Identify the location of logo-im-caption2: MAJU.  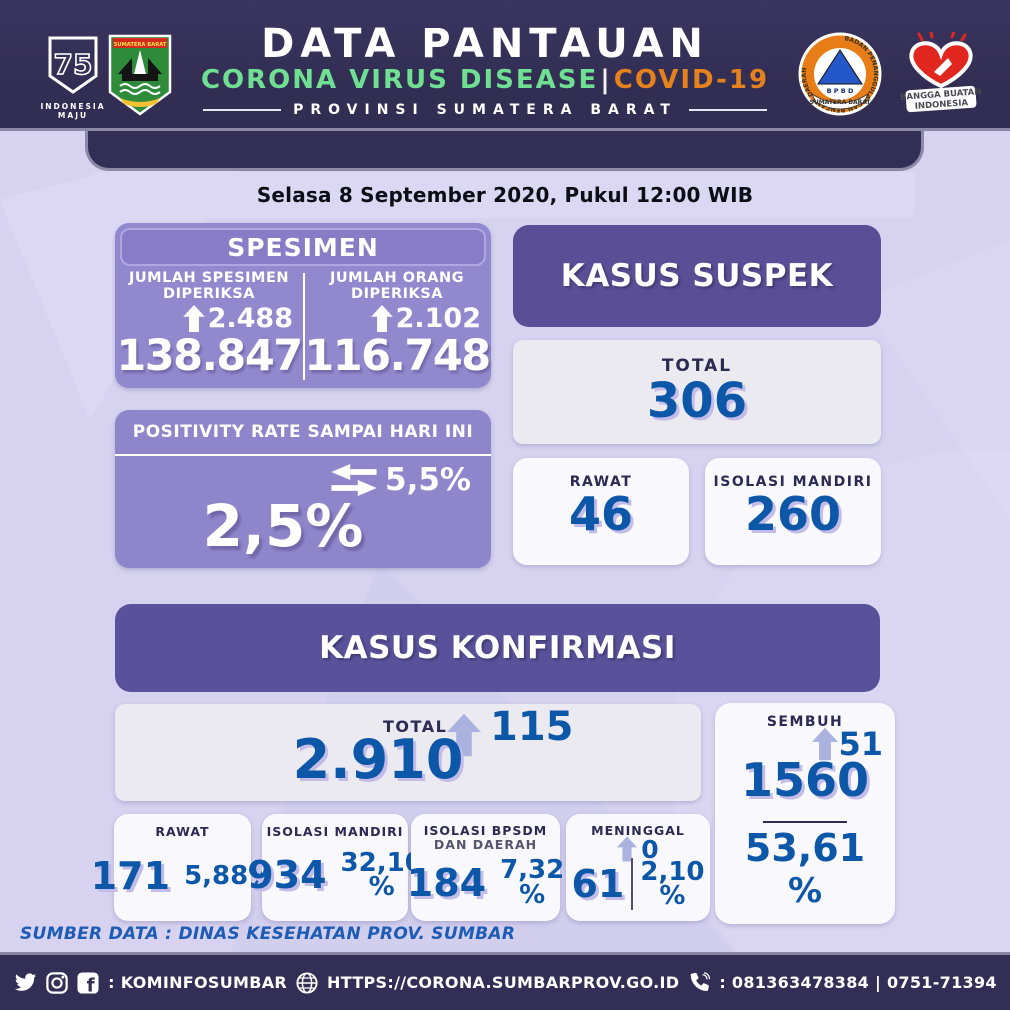
(73, 116).